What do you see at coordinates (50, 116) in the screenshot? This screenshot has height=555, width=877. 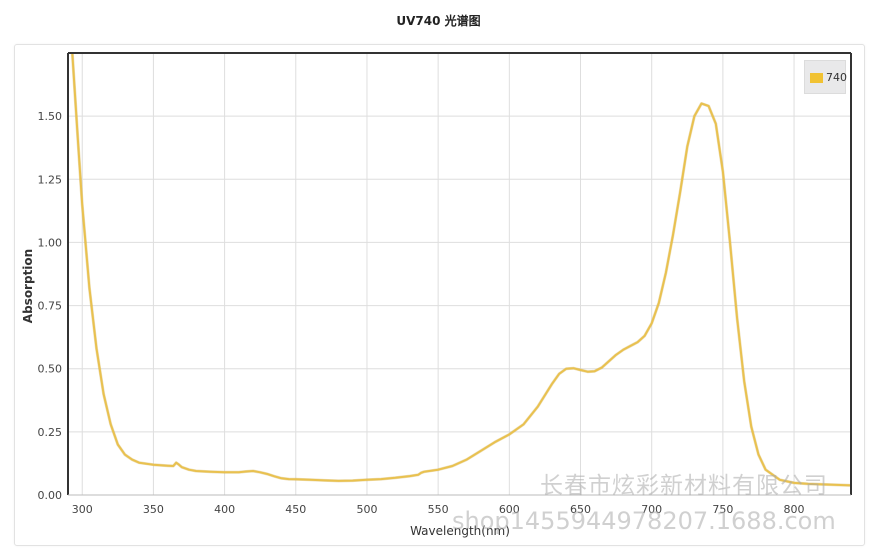 I see `y-tick-label: 1.50` at bounding box center [50, 116].